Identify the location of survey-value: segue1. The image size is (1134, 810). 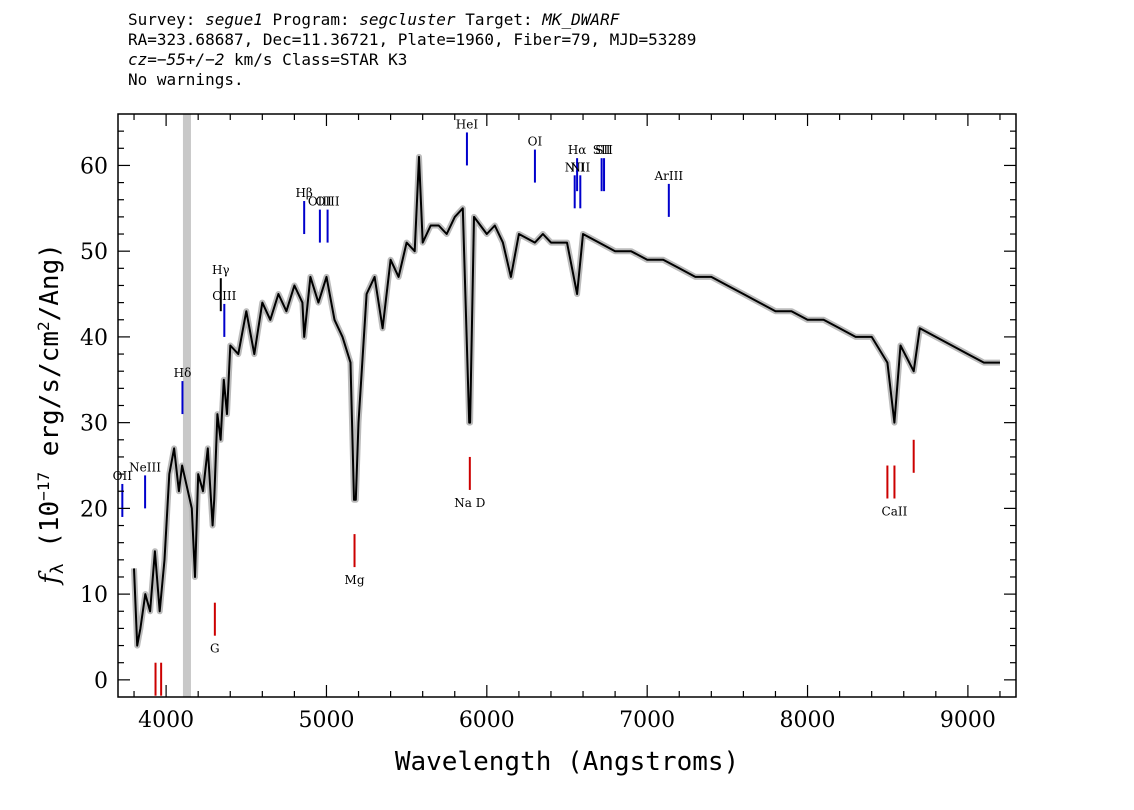
(234, 19).